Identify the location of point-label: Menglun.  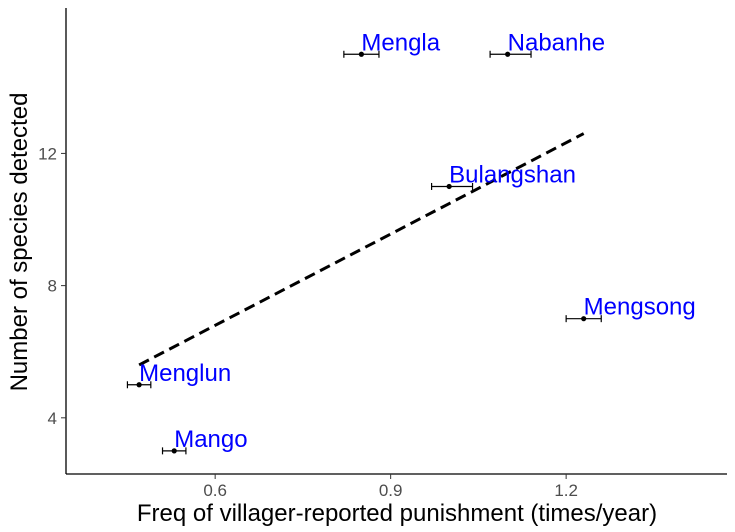
(185, 373).